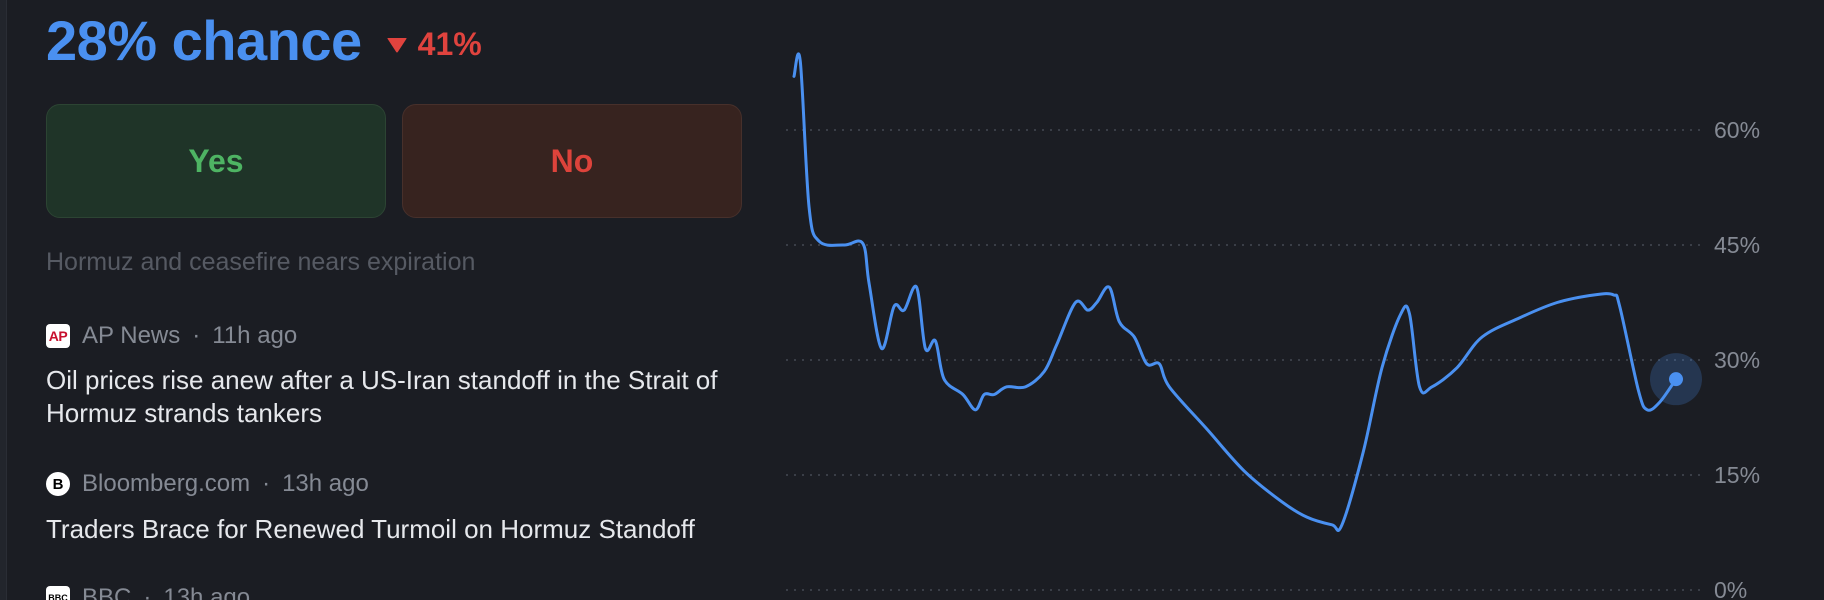 The width and height of the screenshot is (1824, 600). Describe the element at coordinates (1737, 360) in the screenshot. I see `y-tick-label: 30%` at that location.